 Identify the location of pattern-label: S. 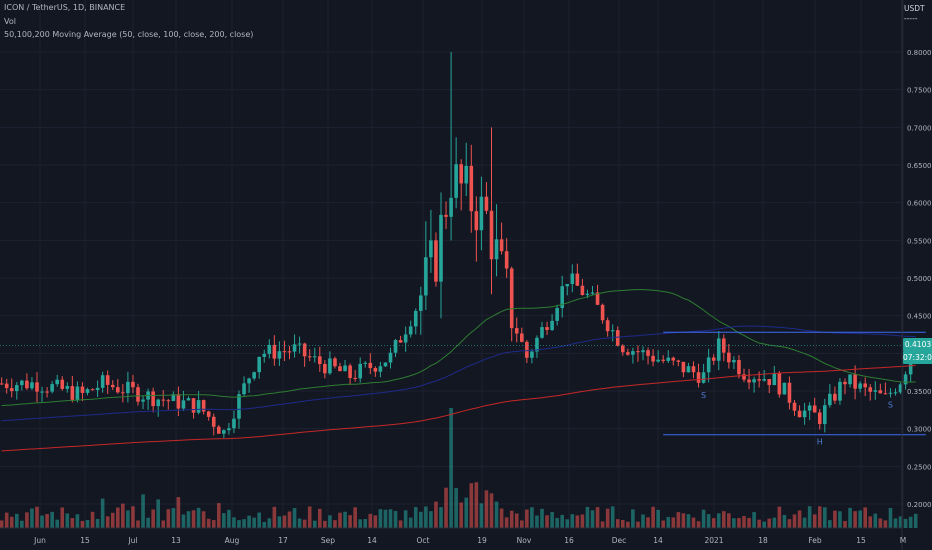
(703, 395).